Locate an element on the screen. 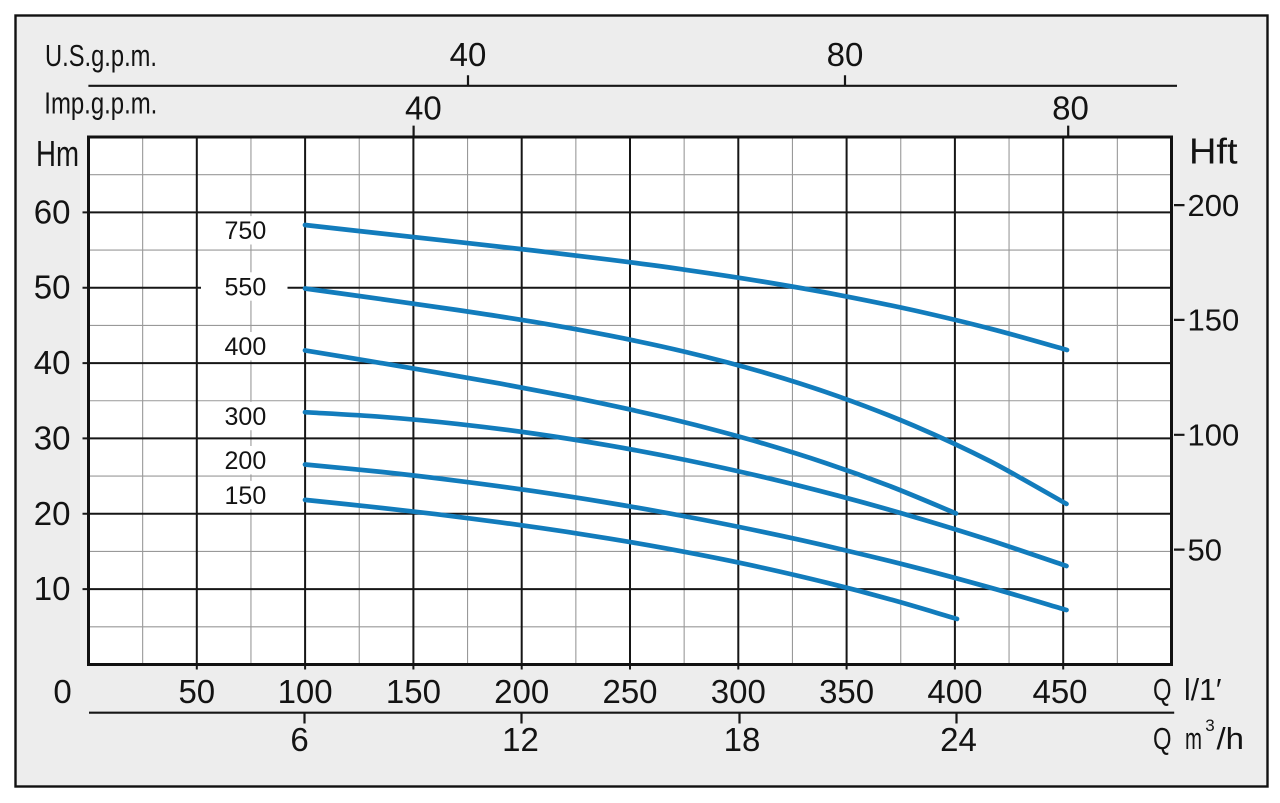  svg-text: 250 is located at coordinates (629, 691).